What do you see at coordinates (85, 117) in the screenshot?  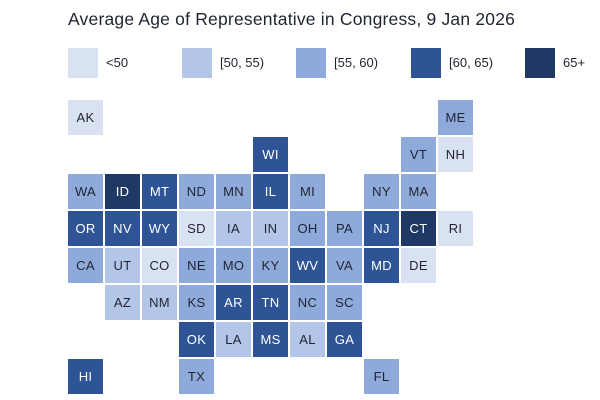 I see `state-tile-ak: AK` at bounding box center [85, 117].